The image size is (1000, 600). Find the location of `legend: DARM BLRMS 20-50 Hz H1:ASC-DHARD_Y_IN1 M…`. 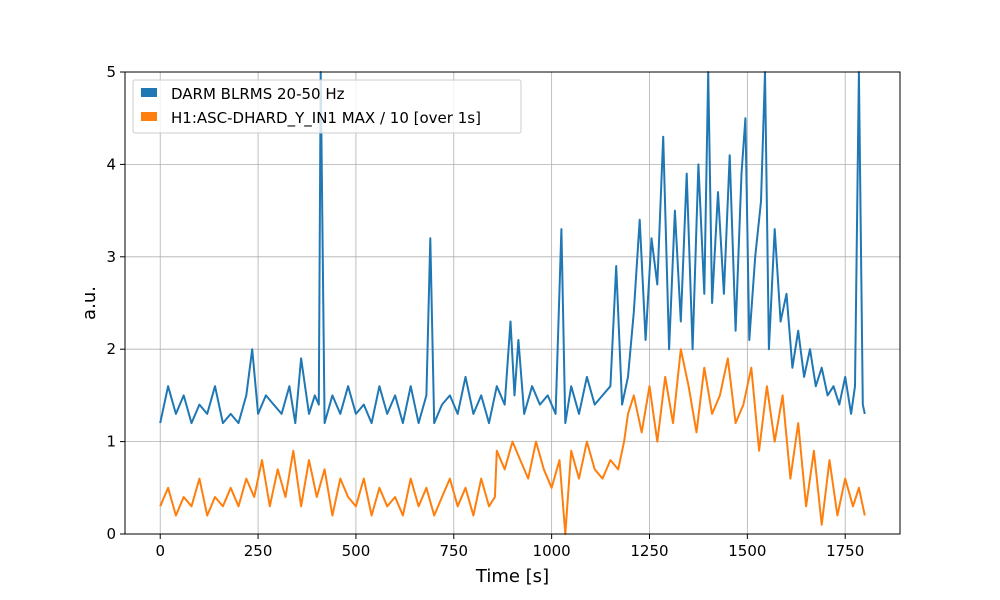

legend: DARM BLRMS 20-50 Hz H1:ASC-DHARD_Y_IN1 M… is located at coordinates (327, 106).